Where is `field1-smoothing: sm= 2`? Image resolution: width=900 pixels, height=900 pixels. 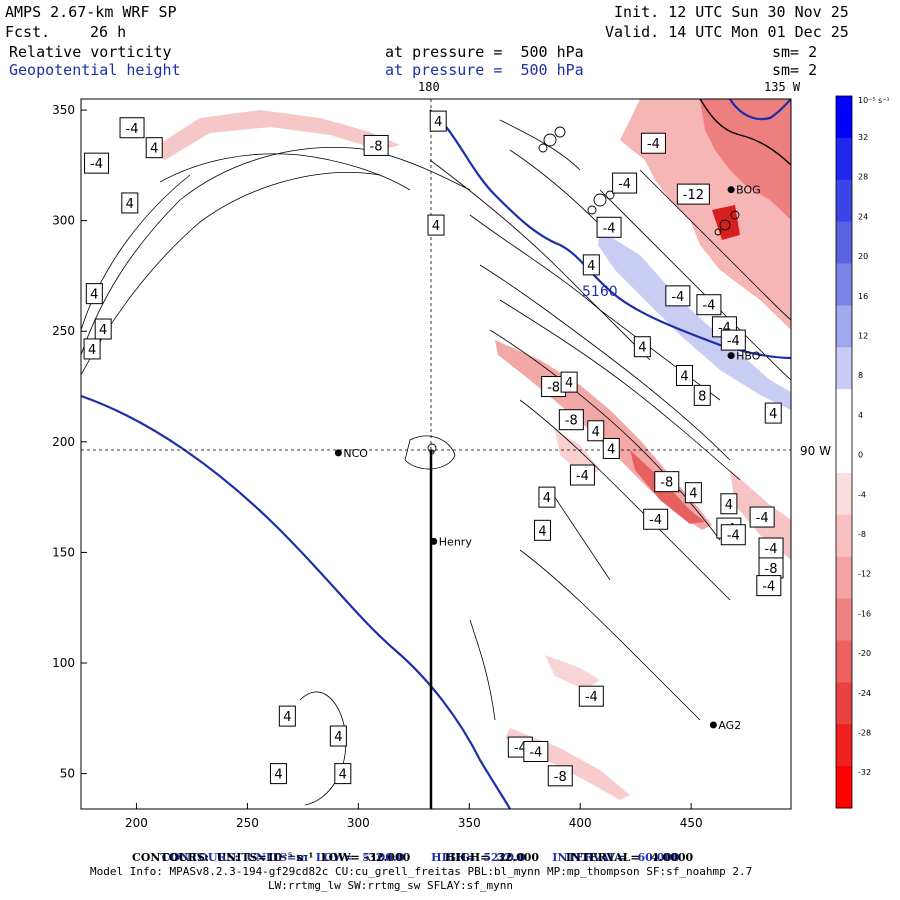
field1-smoothing: sm= 2 is located at coordinates (795, 52).